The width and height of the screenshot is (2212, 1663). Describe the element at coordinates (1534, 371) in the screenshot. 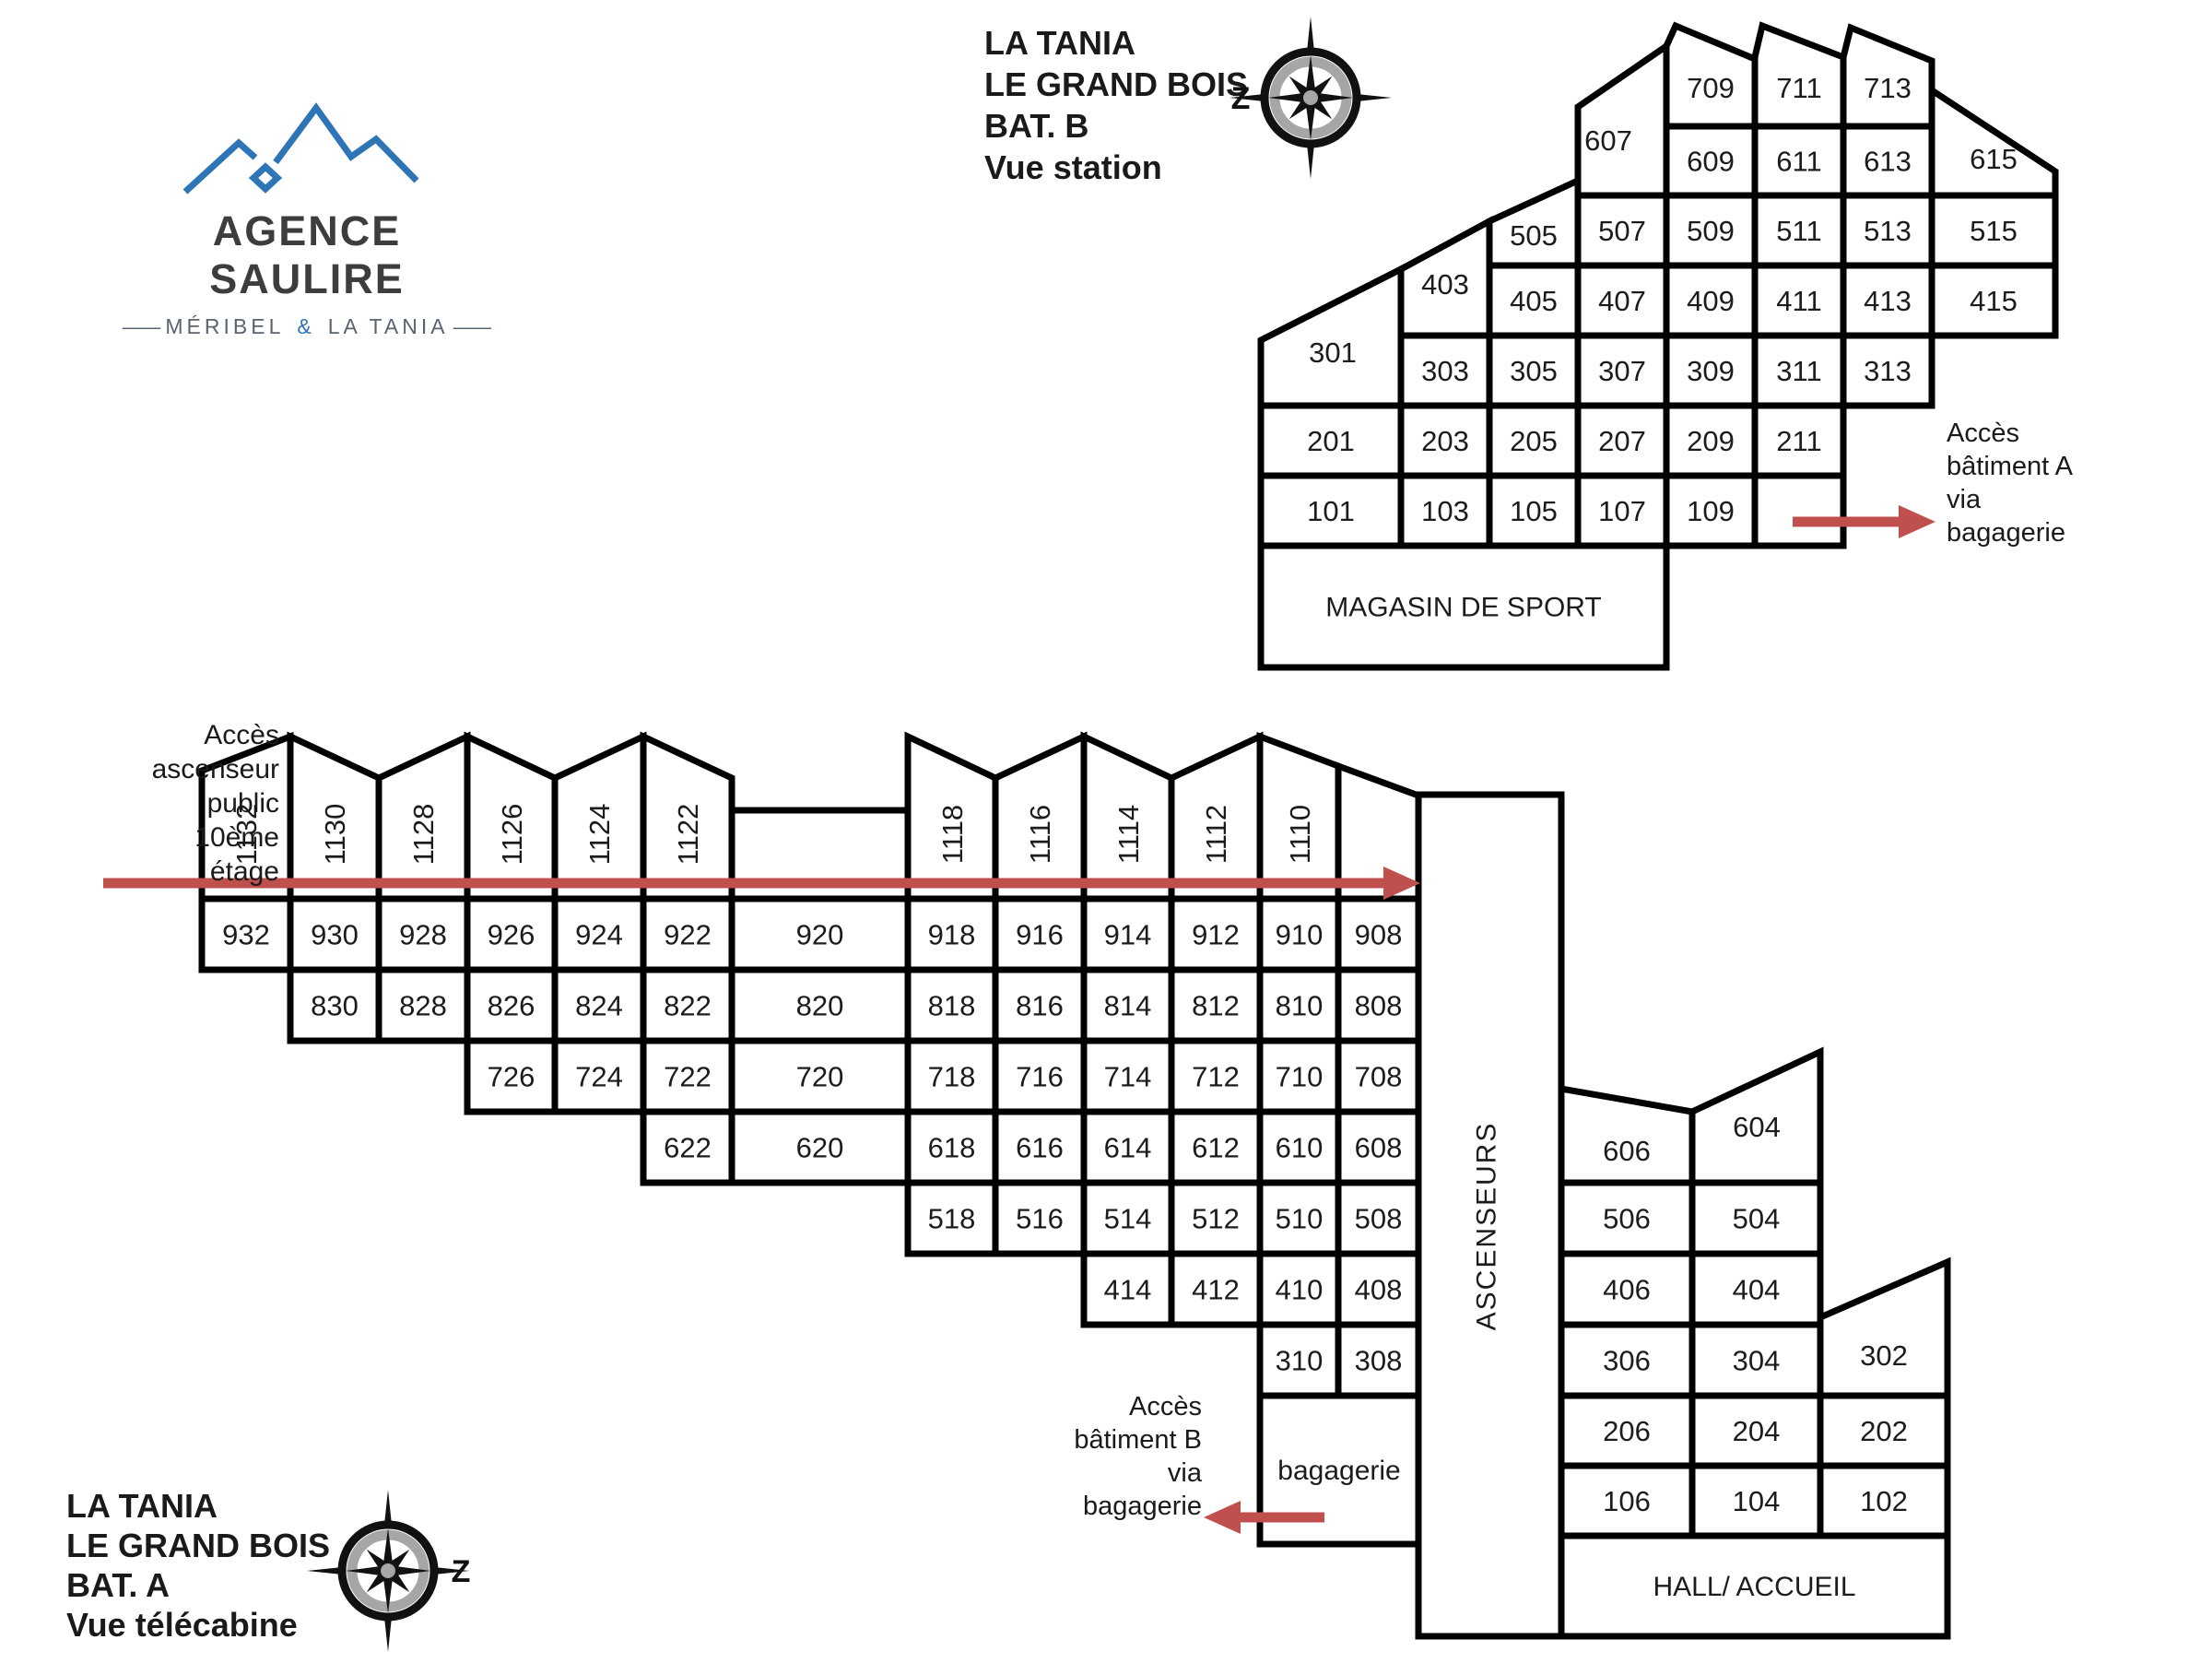

I see `room-label-305: 305` at that location.